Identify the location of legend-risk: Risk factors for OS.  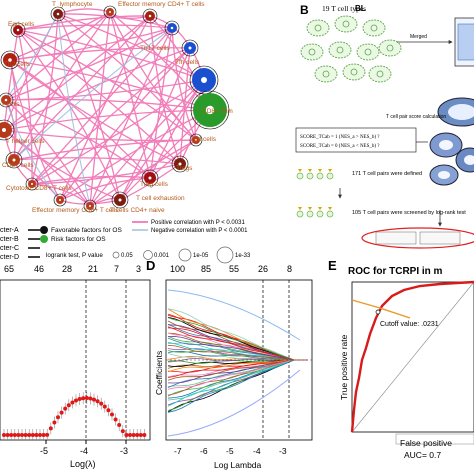
(78, 239).